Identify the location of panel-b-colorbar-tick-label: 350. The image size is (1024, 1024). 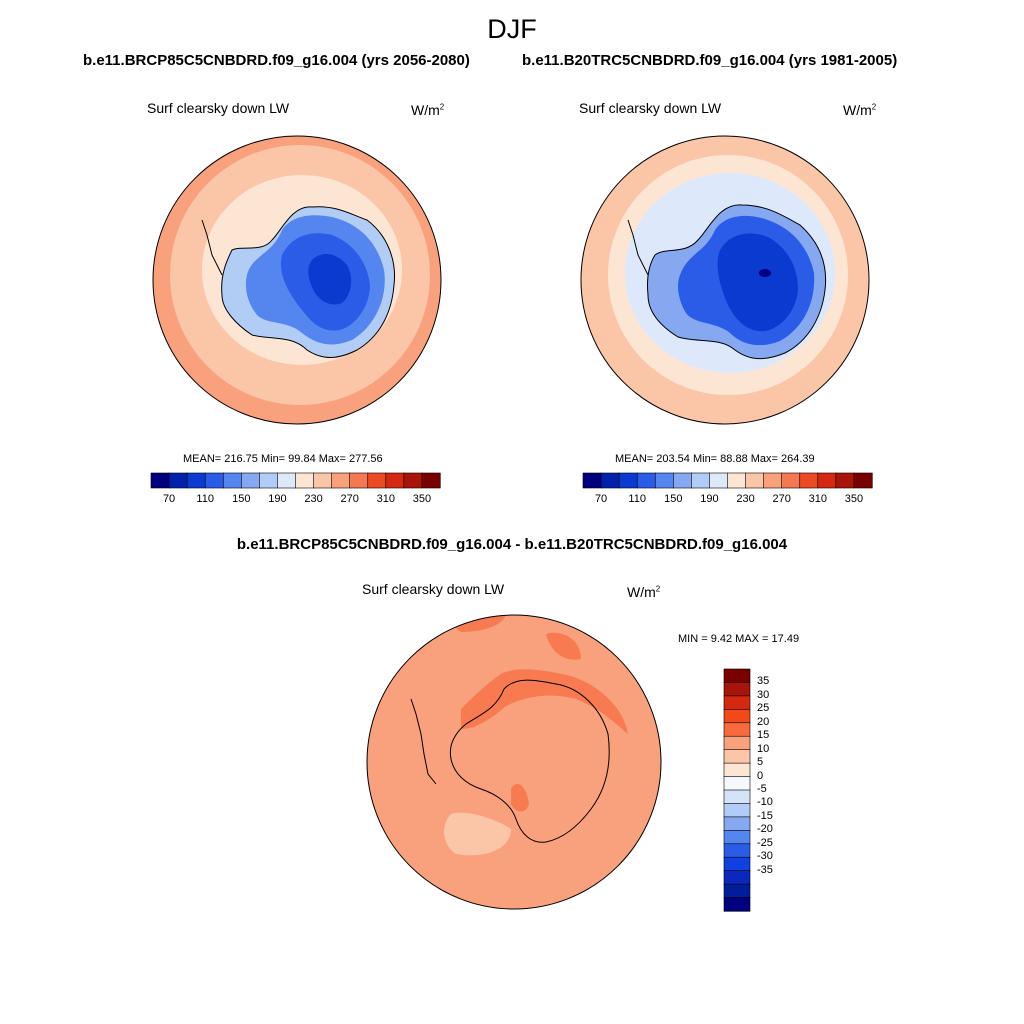
(854, 499).